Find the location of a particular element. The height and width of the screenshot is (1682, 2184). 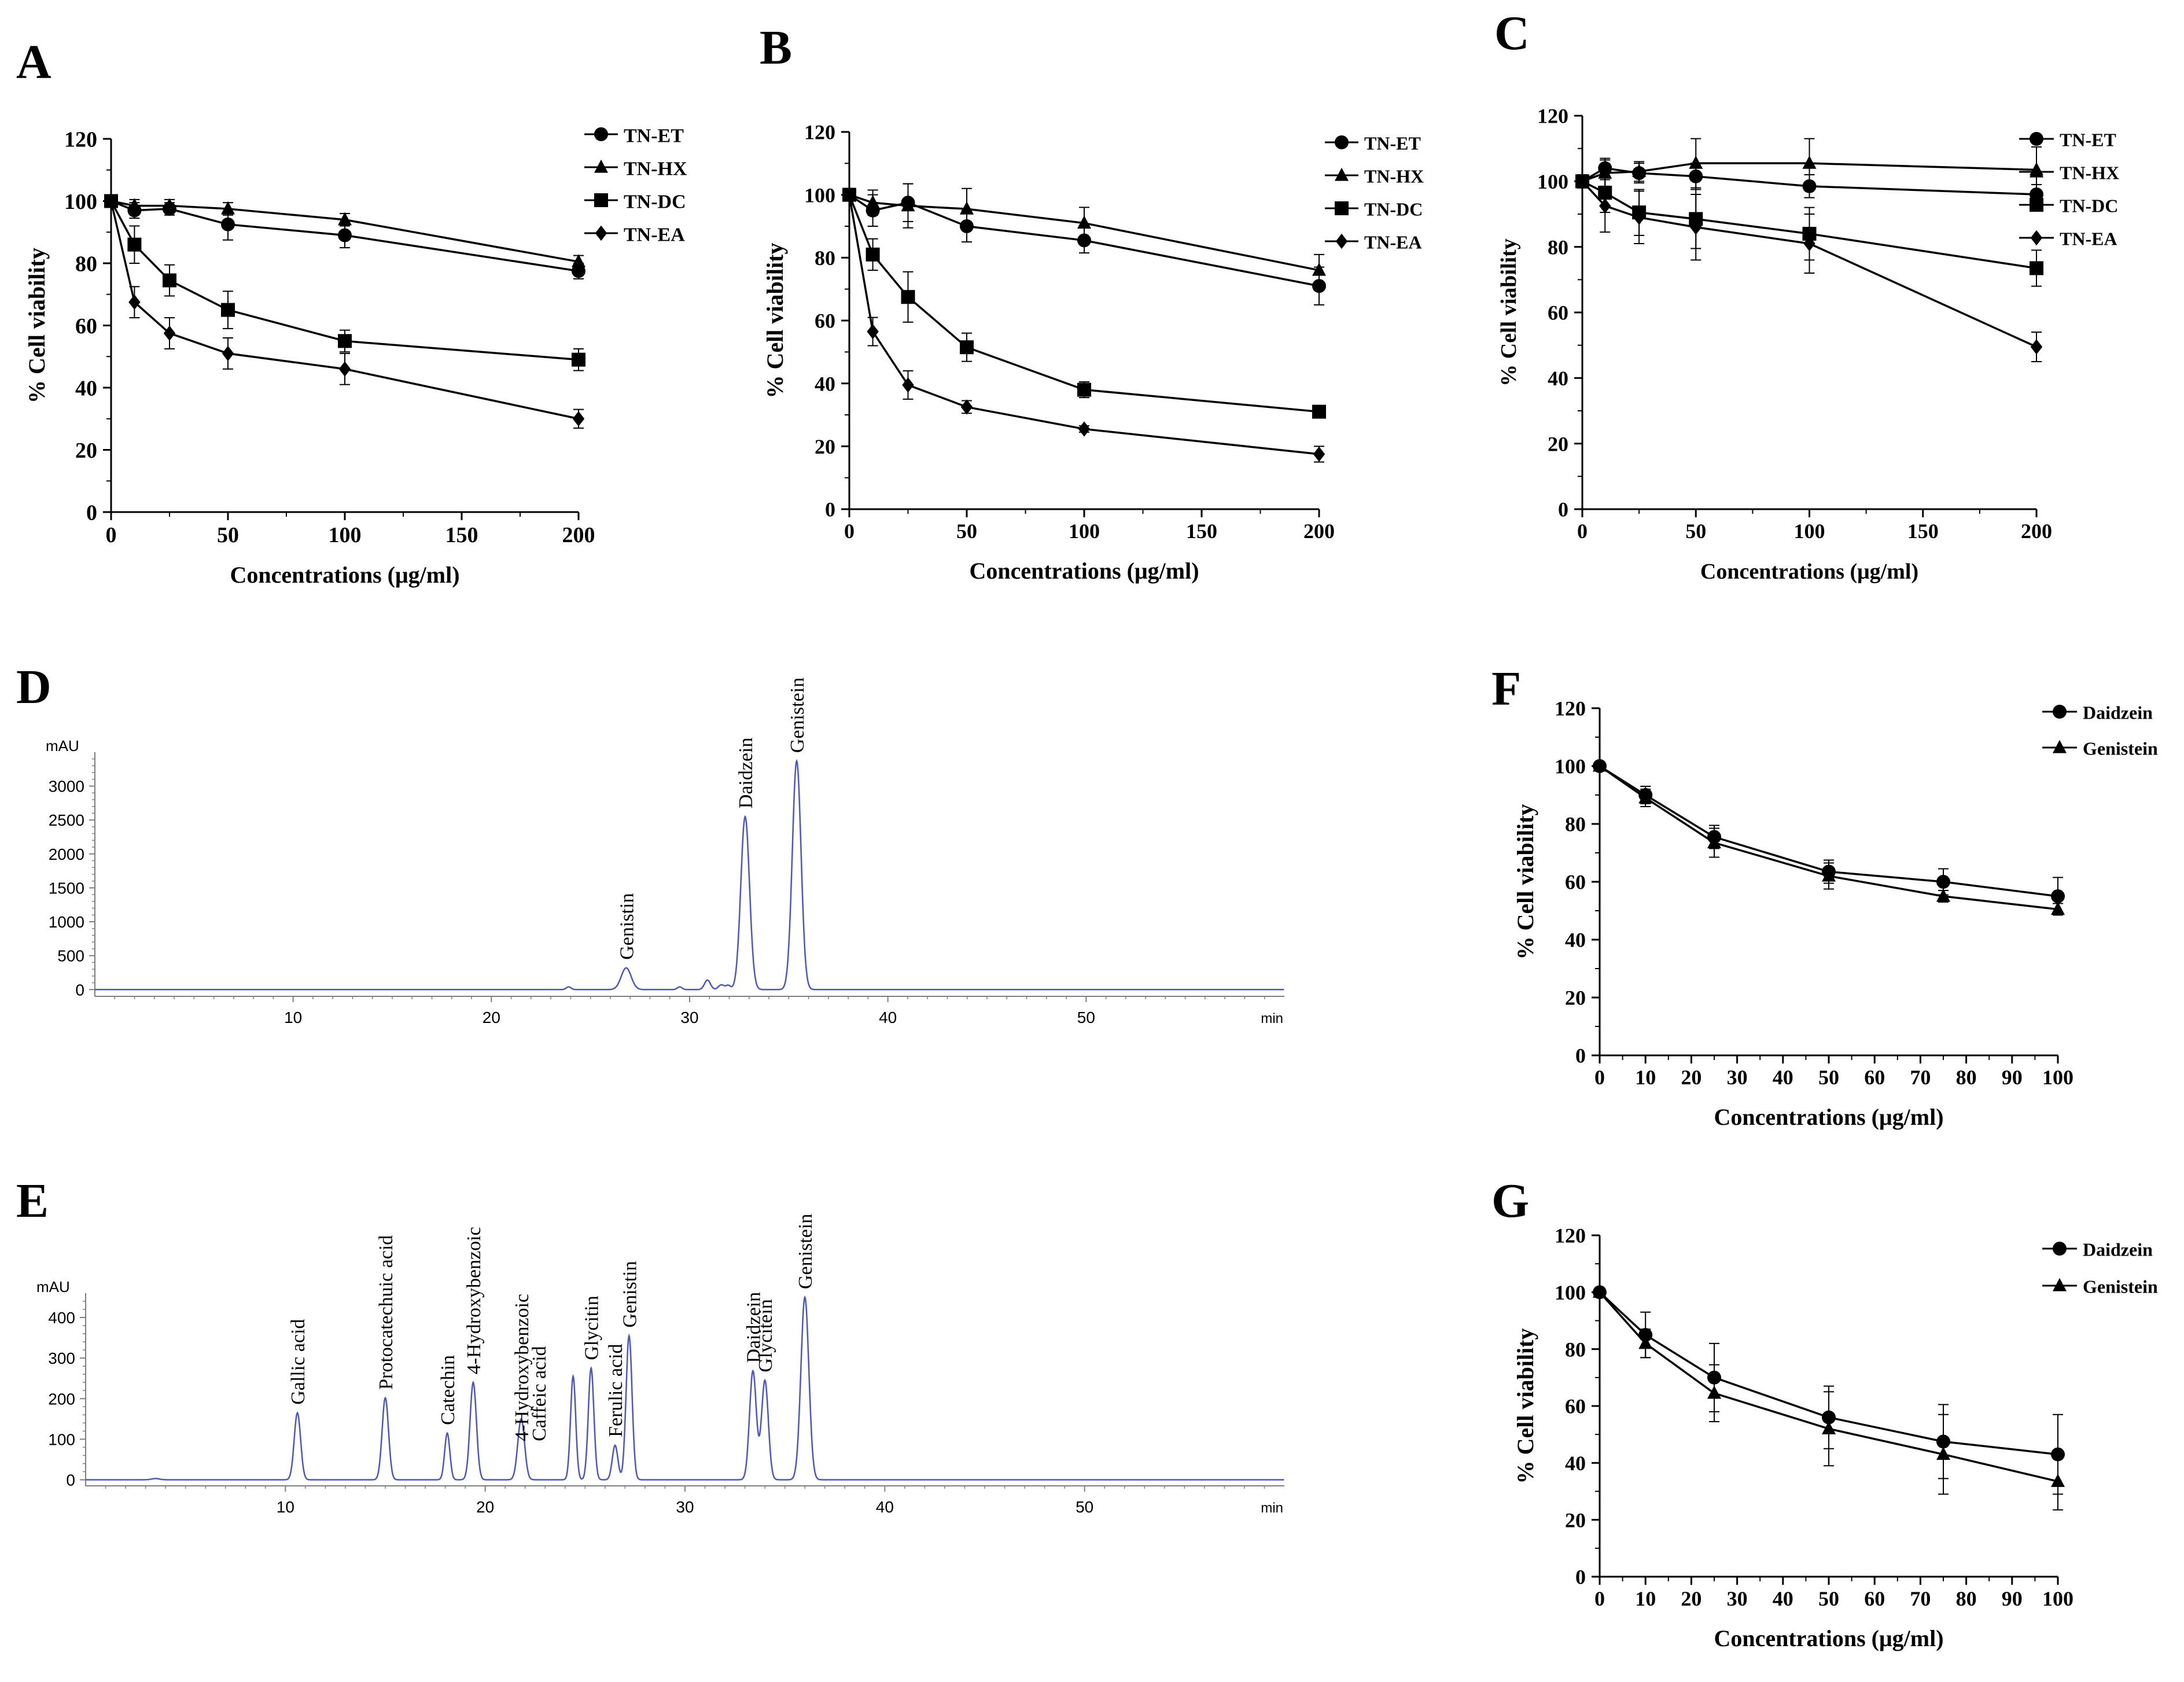

x-tick-label: 40 is located at coordinates (885, 1507).